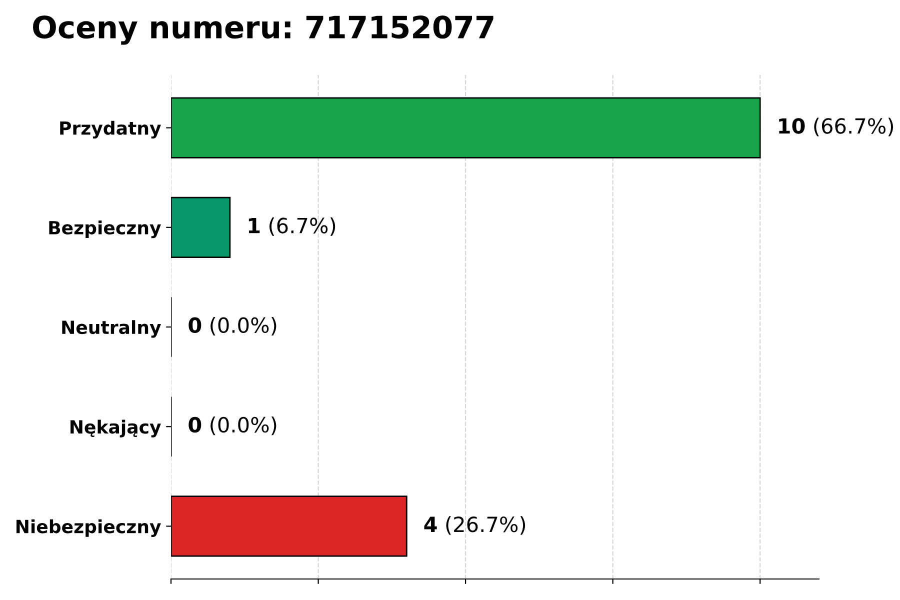  I want to click on y-tick-label: Przydatny, so click(110, 129).